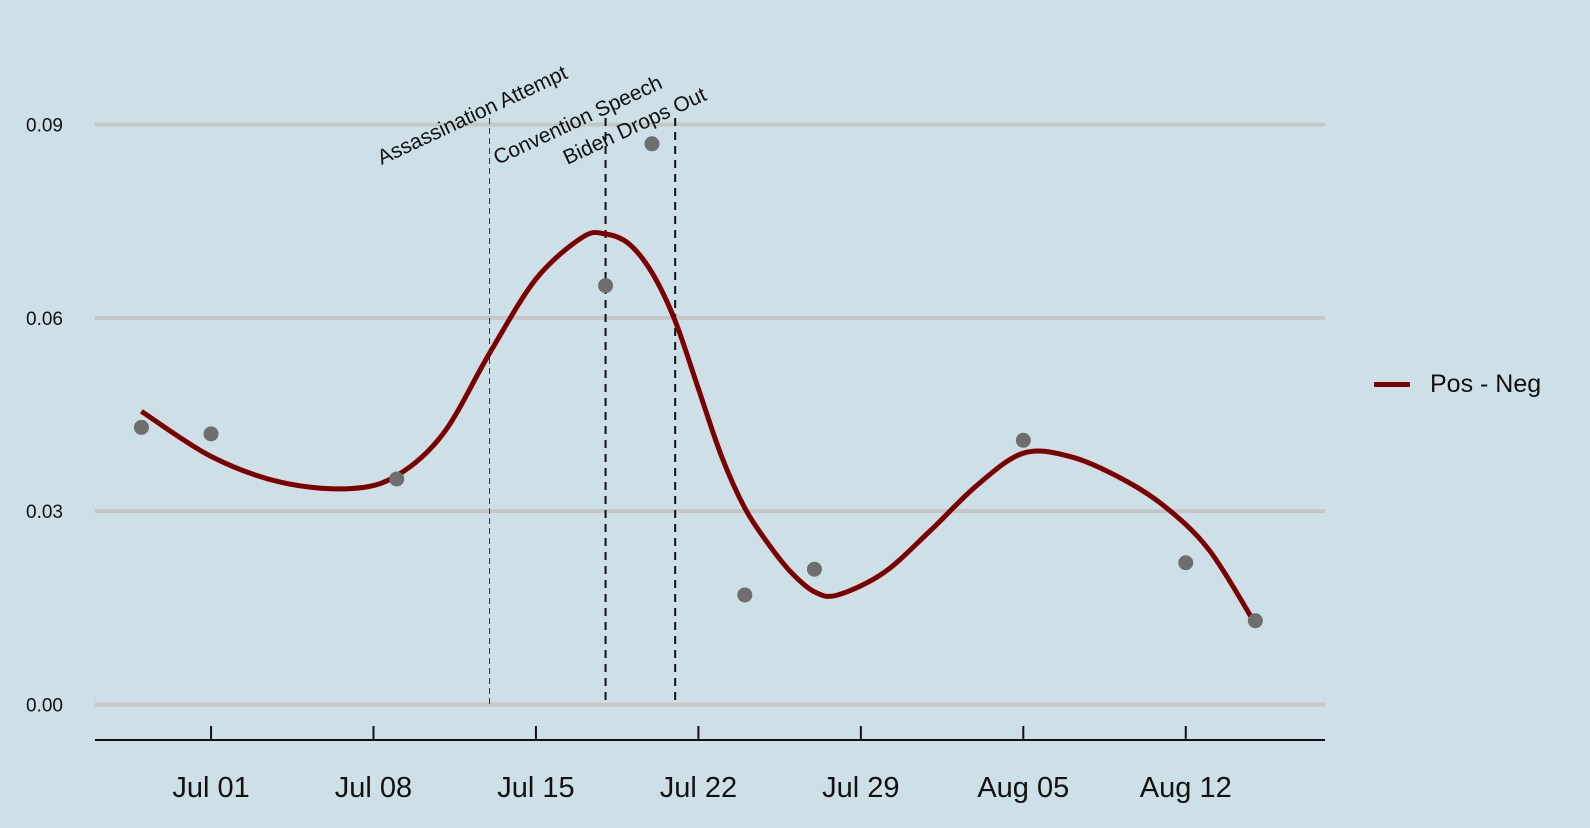 This screenshot has height=828, width=1590. Describe the element at coordinates (698, 788) in the screenshot. I see `x-tick-label: Jul 22` at that location.